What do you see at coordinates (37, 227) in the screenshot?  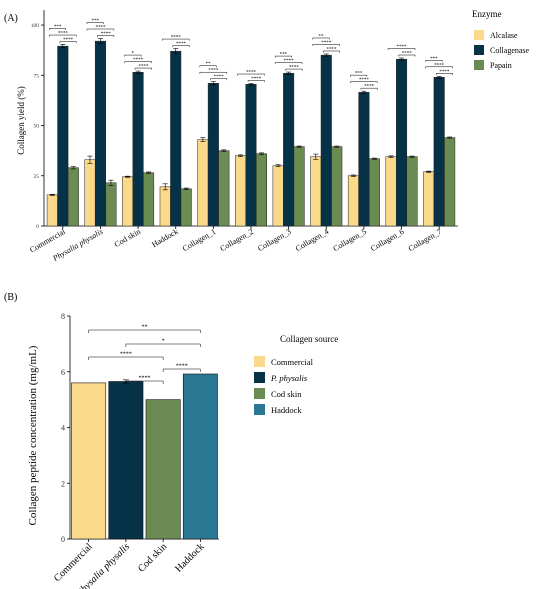 I see `panel-a-y-tick-label: 0` at bounding box center [37, 227].